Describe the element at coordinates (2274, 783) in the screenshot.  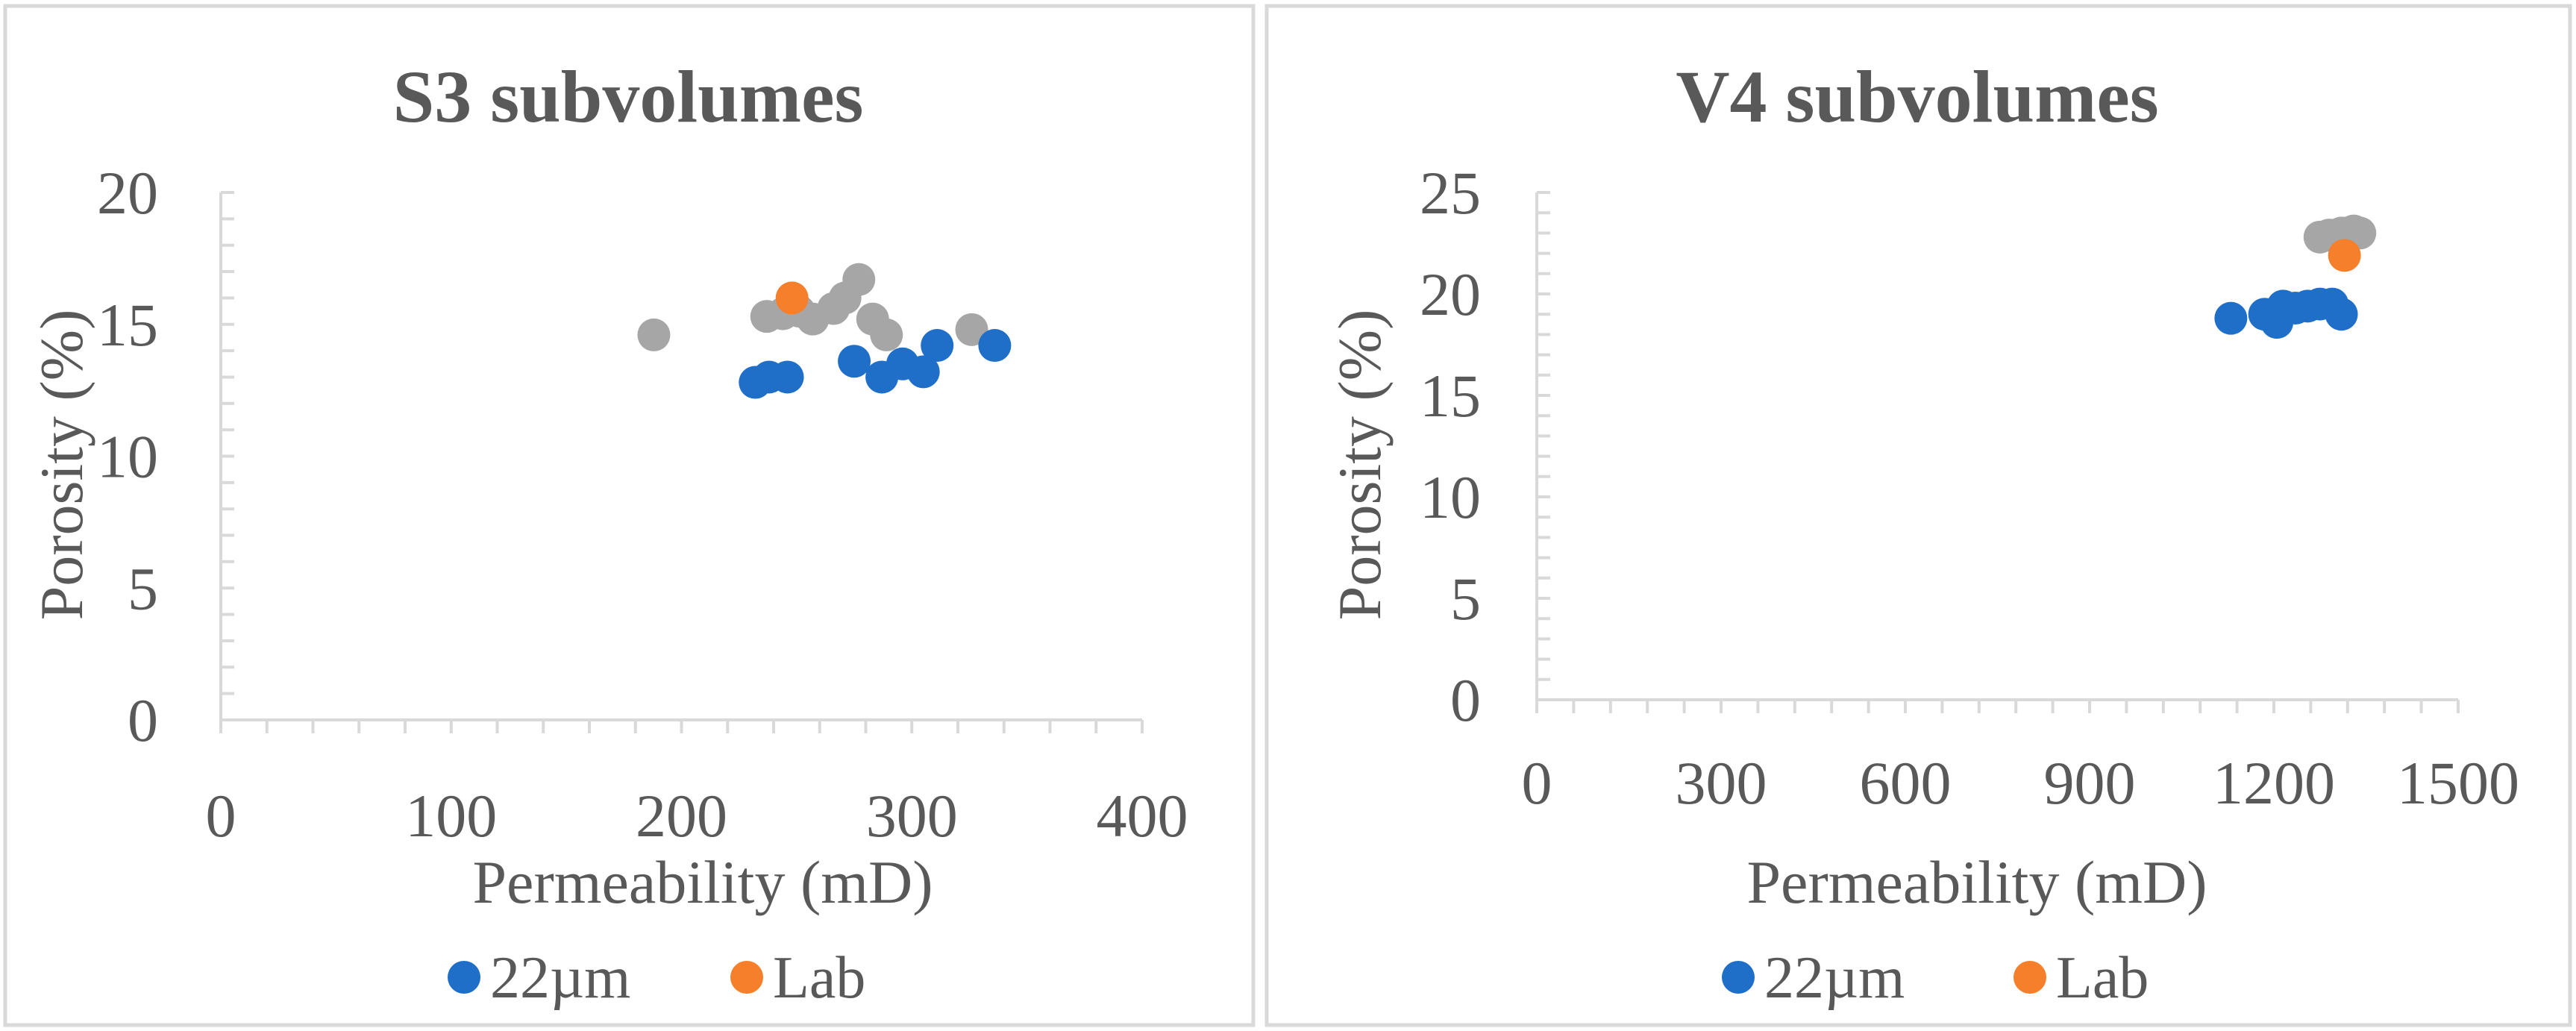
I see `x-tick-label: 1200` at that location.